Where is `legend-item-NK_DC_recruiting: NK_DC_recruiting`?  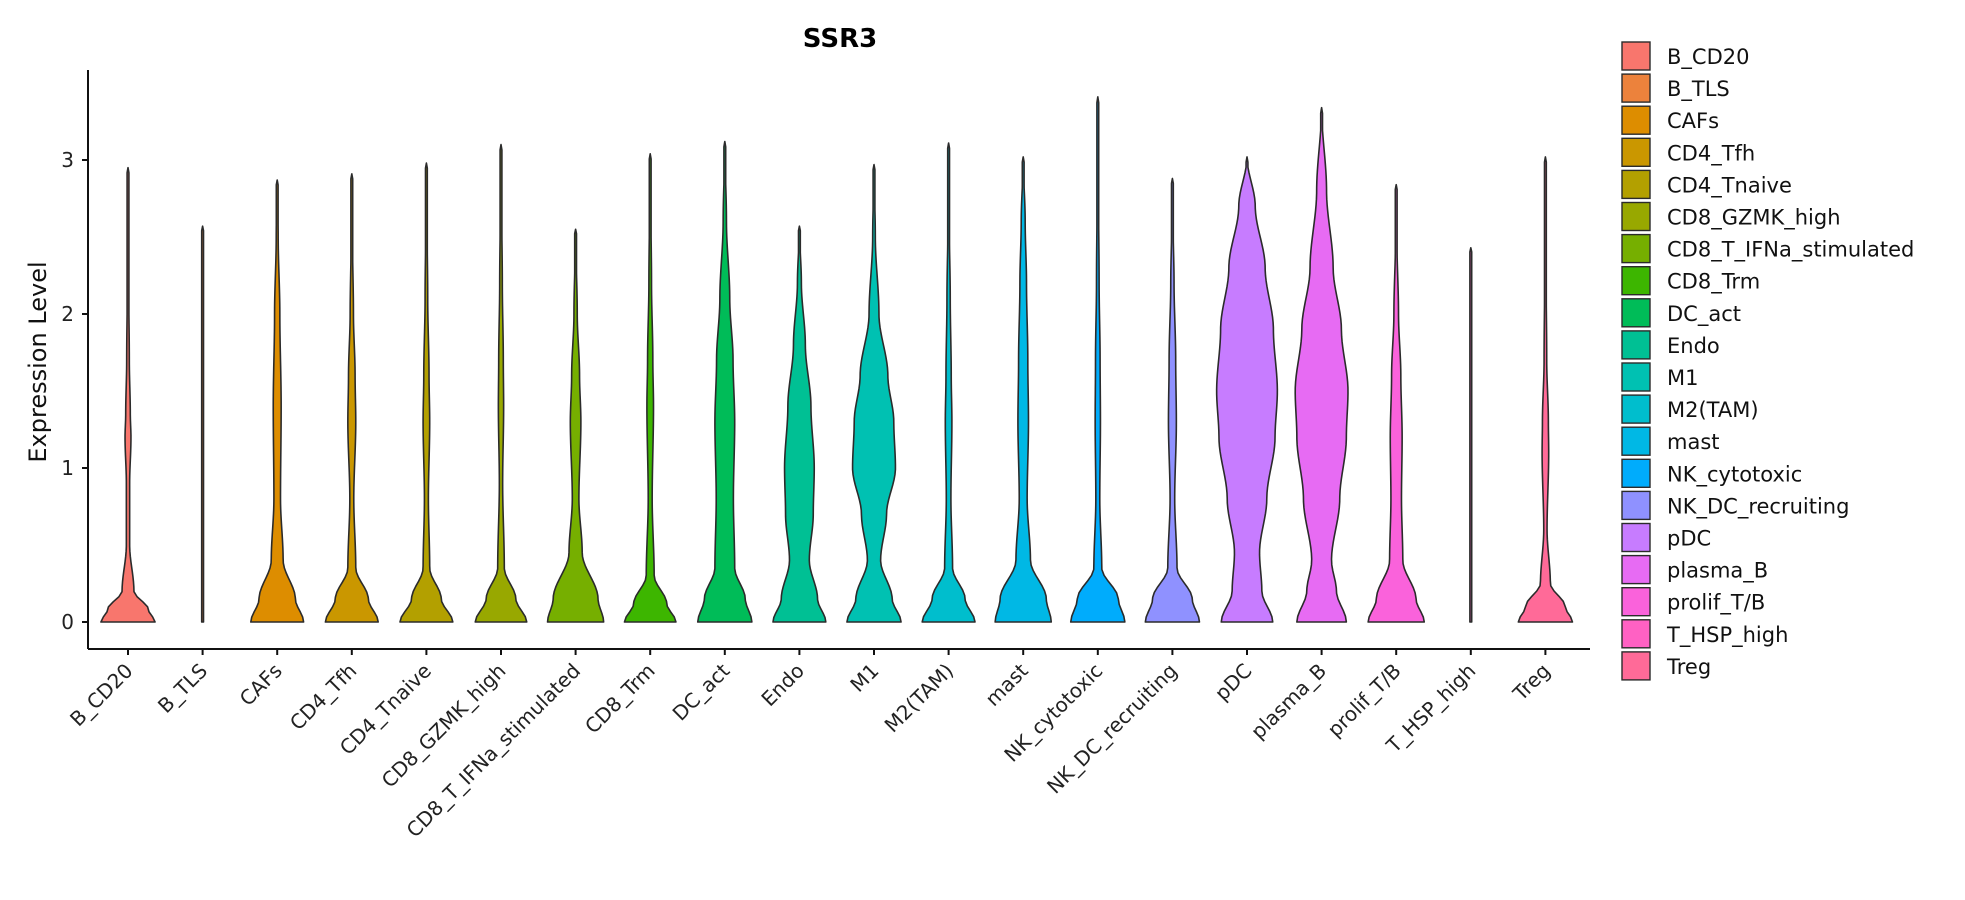 legend-item-NK_DC_recruiting: NK_DC_recruiting is located at coordinates (1735, 505).